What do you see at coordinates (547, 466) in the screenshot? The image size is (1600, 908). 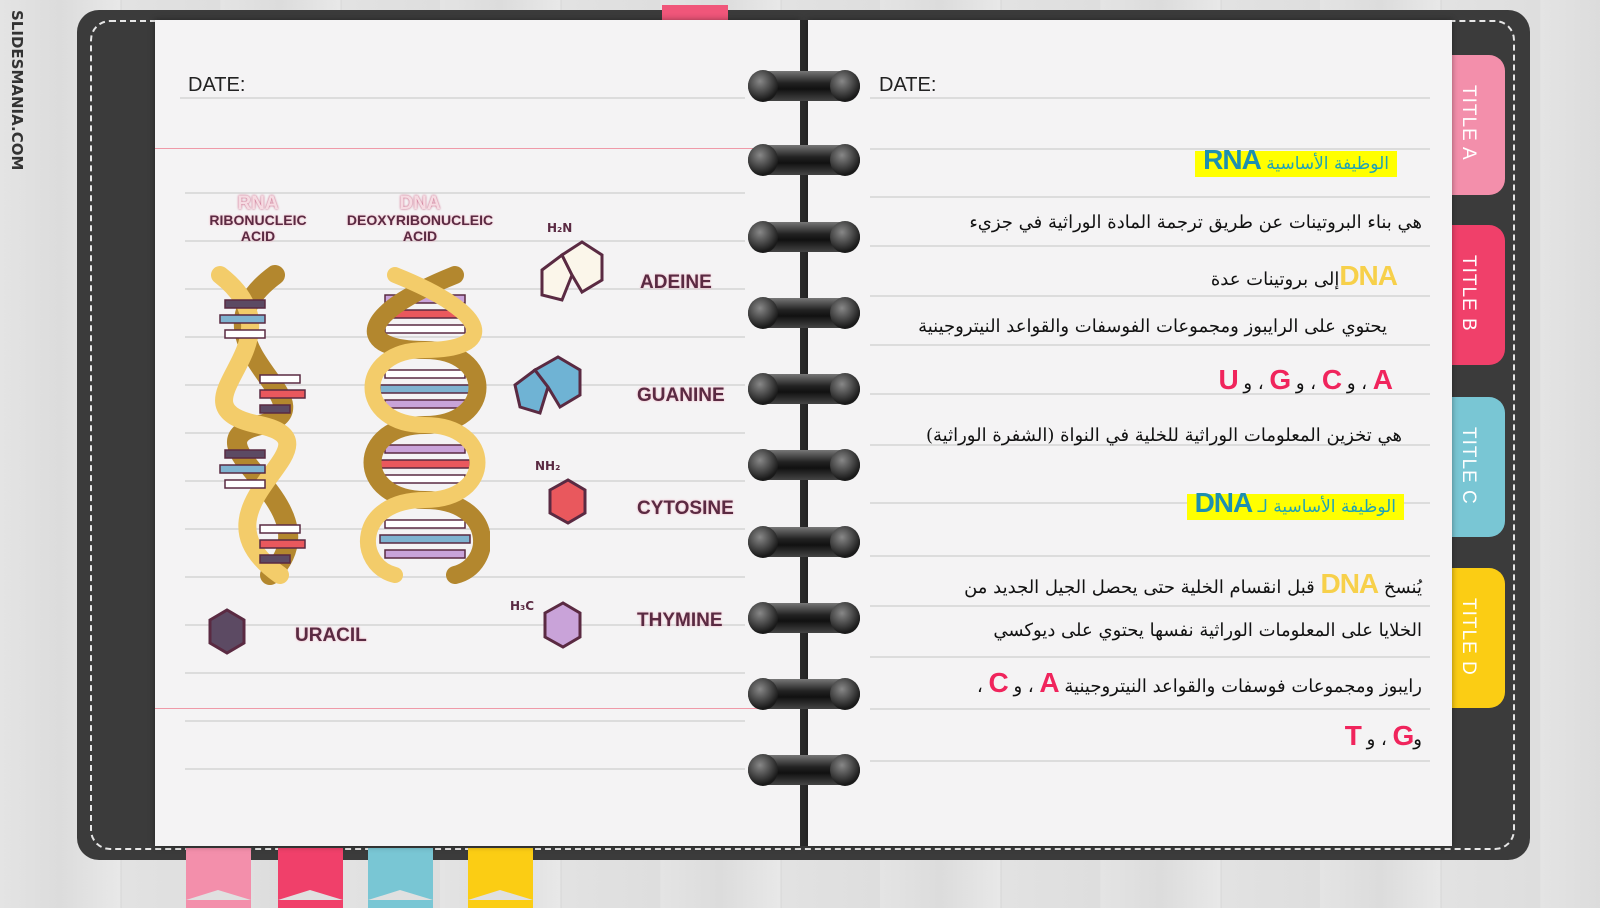 I see `svg-text: NH₂` at bounding box center [547, 466].